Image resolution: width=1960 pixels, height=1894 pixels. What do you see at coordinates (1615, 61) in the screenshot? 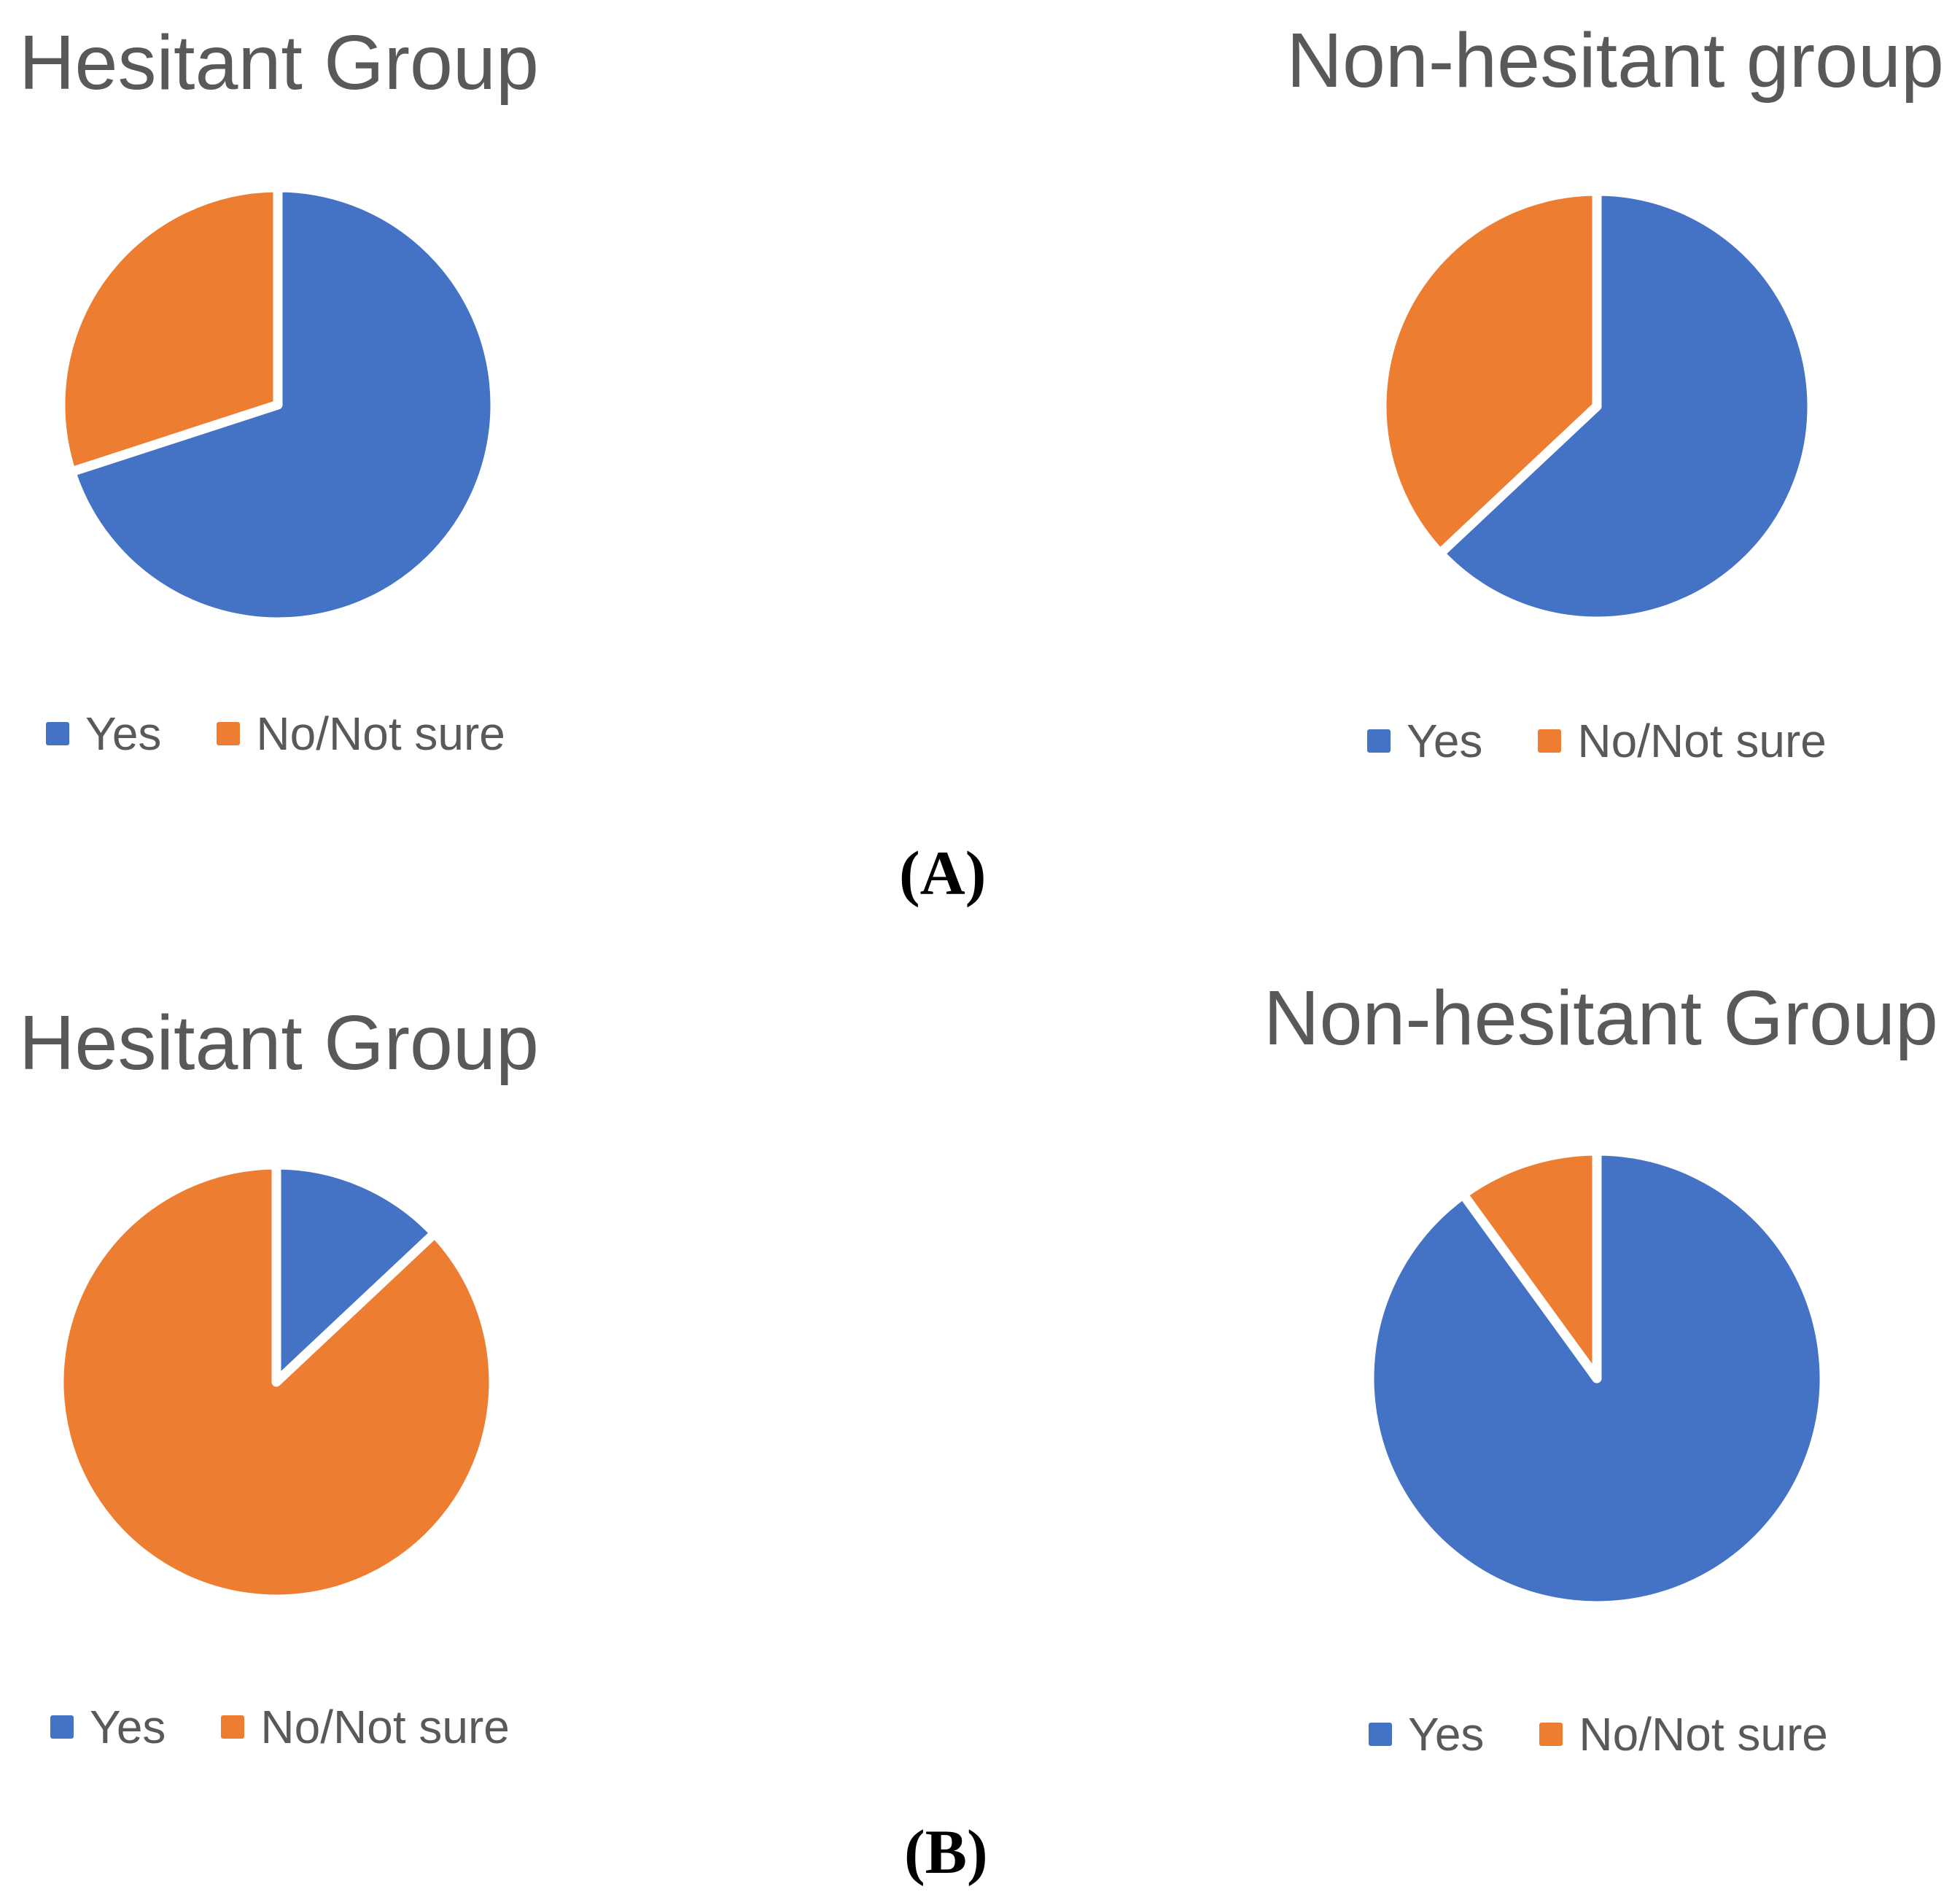
I see `chart-title: Non-hesitant group` at bounding box center [1615, 61].